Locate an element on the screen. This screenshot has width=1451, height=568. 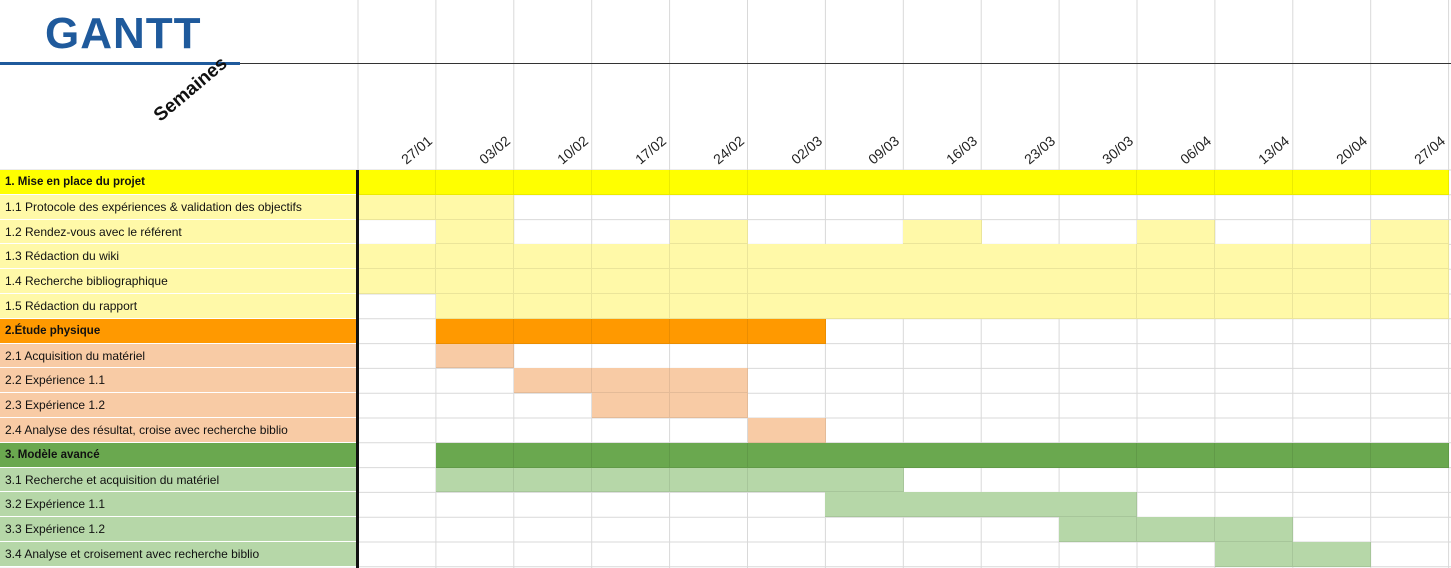
title-underline is located at coordinates (120, 63).